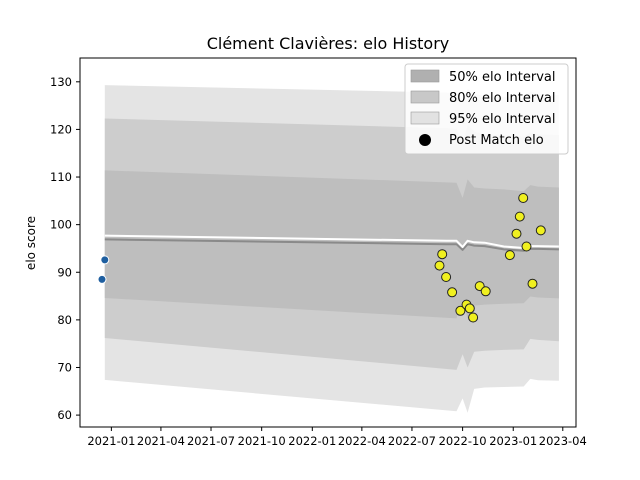 Image resolution: width=640 pixels, height=480 pixels. What do you see at coordinates (513, 441) in the screenshot?
I see `x-tick-label: 2023-01` at bounding box center [513, 441].